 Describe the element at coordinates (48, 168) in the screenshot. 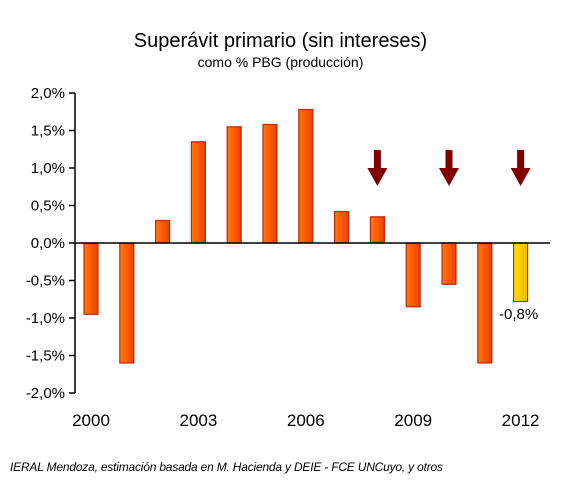

I see `y-tick-label: 1,0%` at that location.